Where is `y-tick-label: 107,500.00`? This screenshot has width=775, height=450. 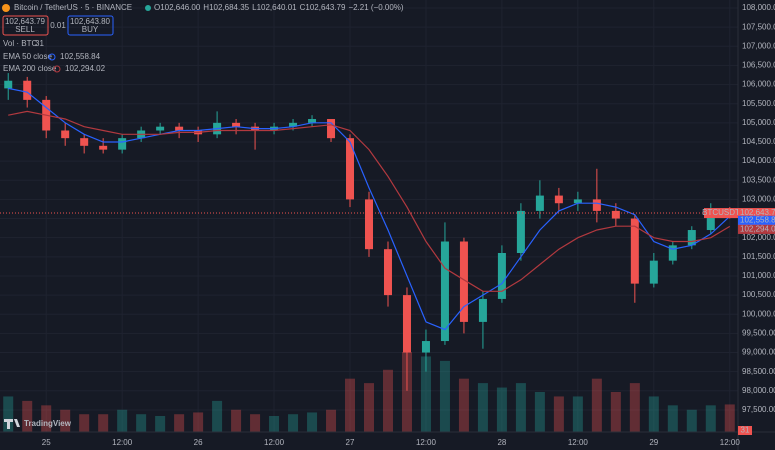 y-tick-label: 107,500.00 is located at coordinates (758, 26).